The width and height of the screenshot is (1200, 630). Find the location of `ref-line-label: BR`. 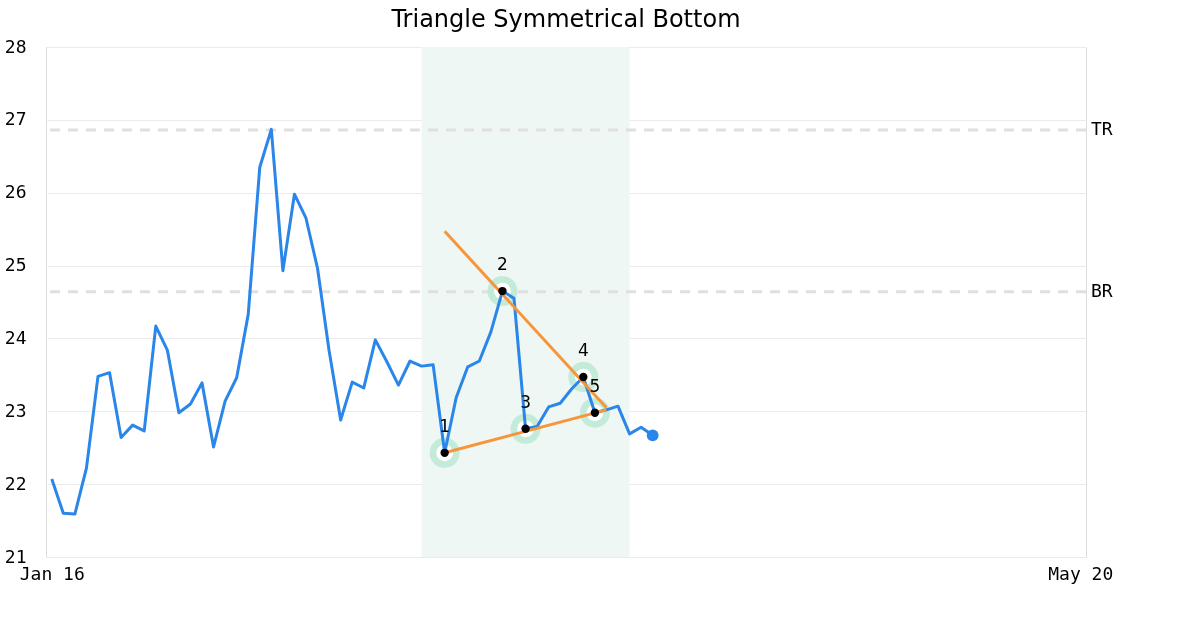

ref-line-label: BR is located at coordinates (1102, 290).